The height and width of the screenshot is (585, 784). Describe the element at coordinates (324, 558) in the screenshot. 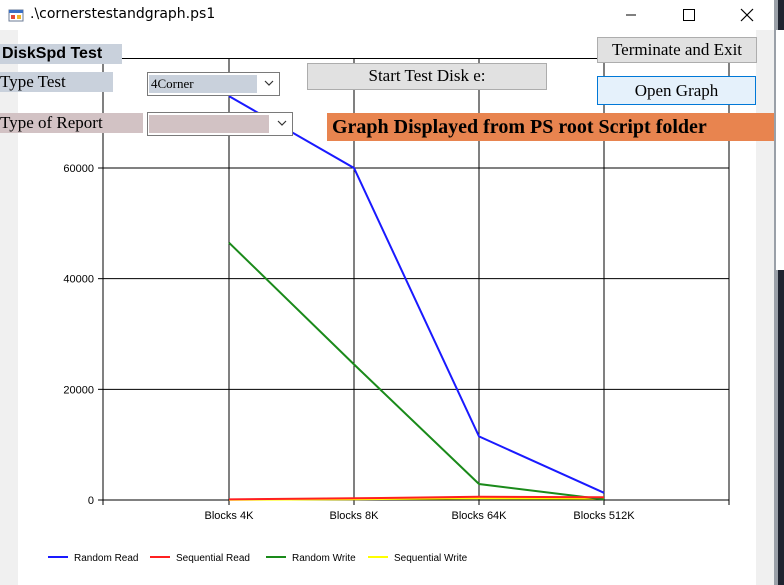

I see `legend-label-random-write: Random Write` at that location.